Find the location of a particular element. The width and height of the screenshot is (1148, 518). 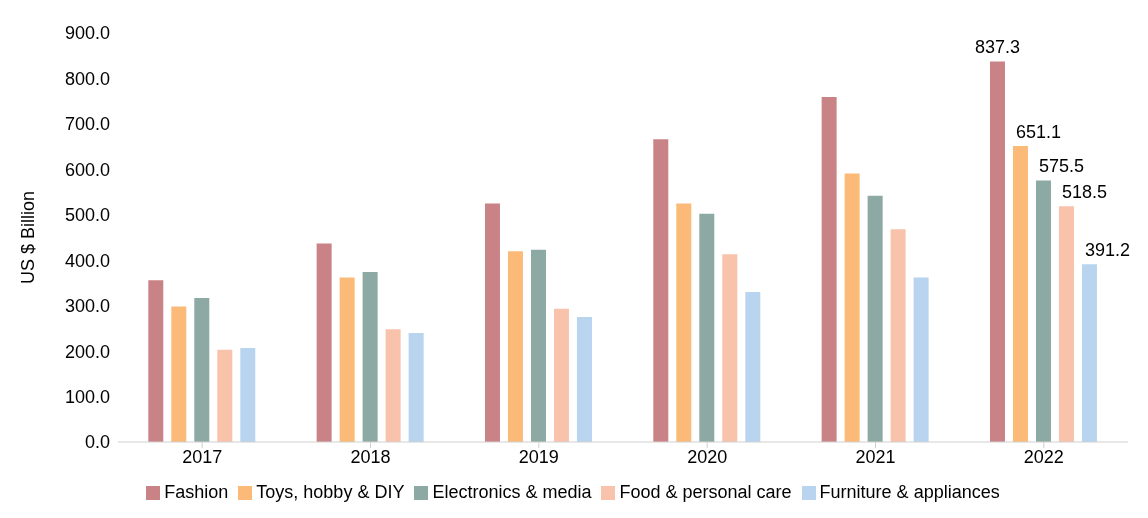

x-tick-label: 2018 is located at coordinates (370, 456).